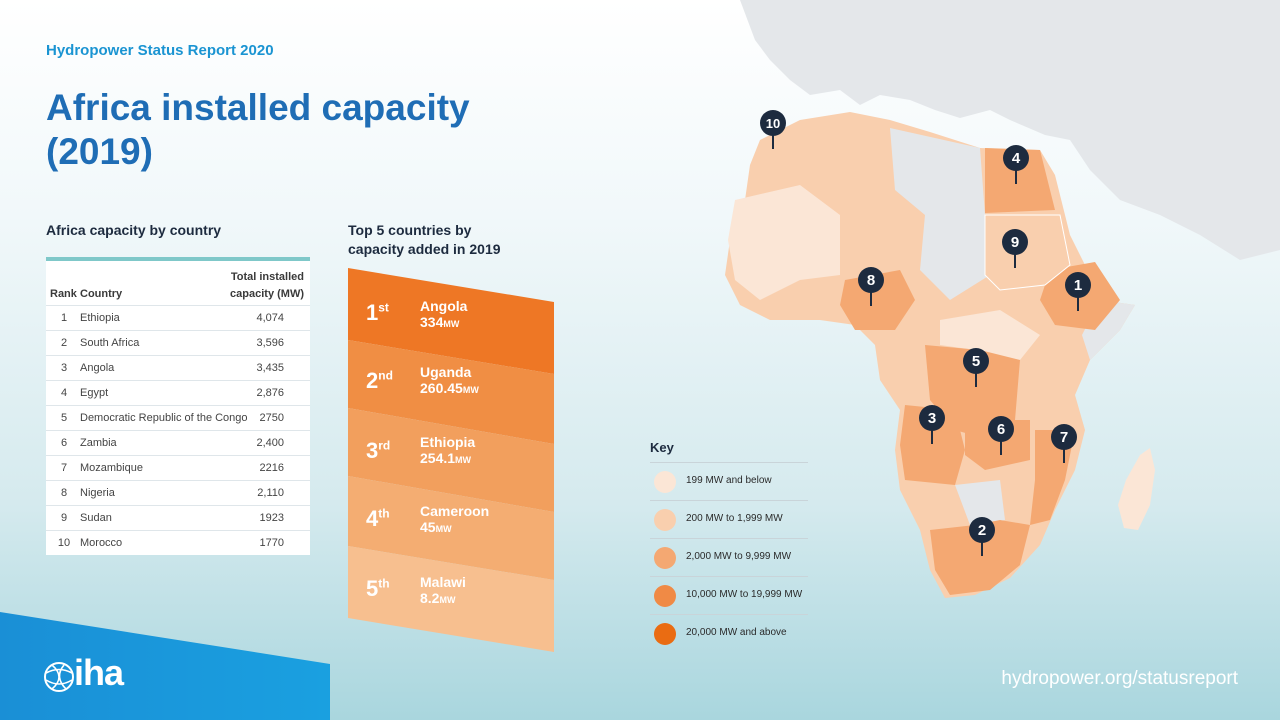 The image size is (1280, 720). I want to click on top5-entry-3: Ethiopia 254.1MW, so click(447, 451).